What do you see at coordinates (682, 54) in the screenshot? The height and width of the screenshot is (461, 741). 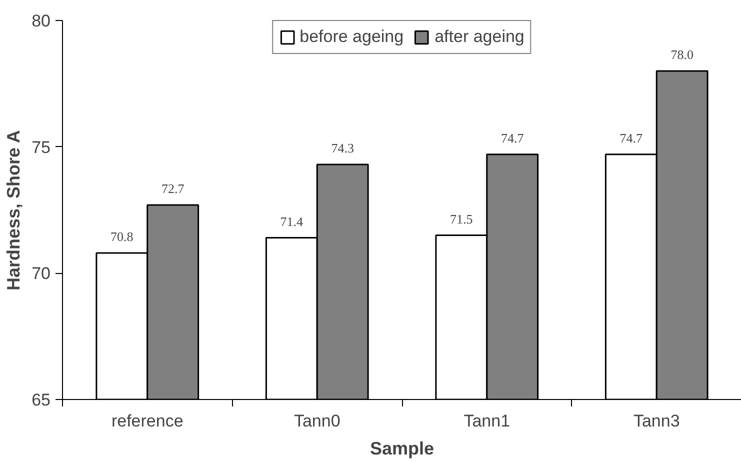 I see `data-label: 78.0` at bounding box center [682, 54].